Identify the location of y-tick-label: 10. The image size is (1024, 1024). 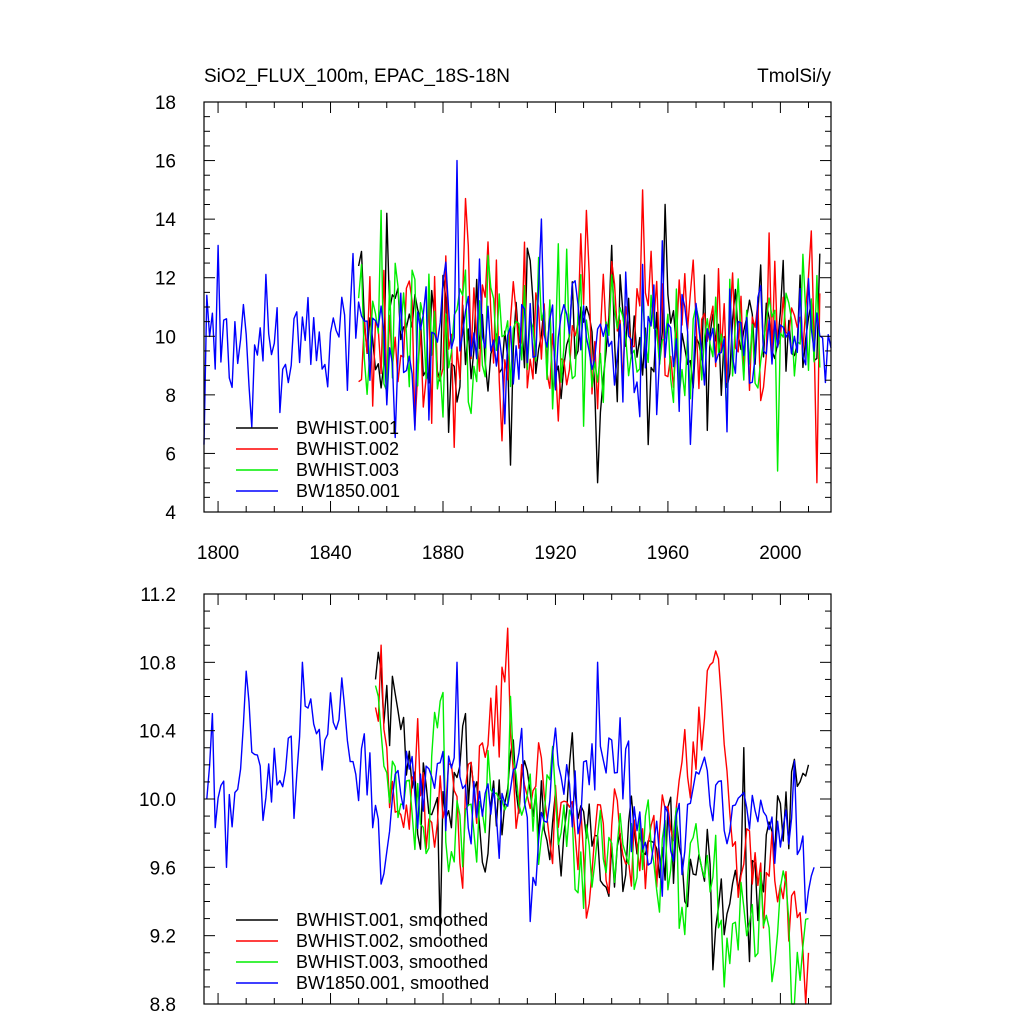
(165, 337).